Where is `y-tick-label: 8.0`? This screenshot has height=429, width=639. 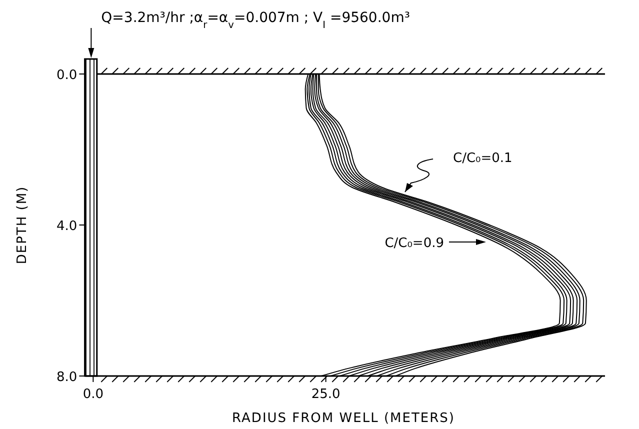
y-tick-label: 8.0 is located at coordinates (67, 377).